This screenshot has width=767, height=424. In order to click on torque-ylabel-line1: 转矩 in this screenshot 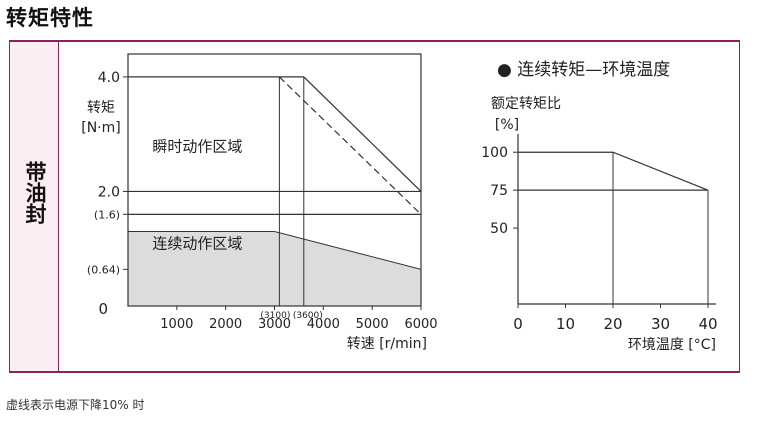, I will do `click(101, 108)`.